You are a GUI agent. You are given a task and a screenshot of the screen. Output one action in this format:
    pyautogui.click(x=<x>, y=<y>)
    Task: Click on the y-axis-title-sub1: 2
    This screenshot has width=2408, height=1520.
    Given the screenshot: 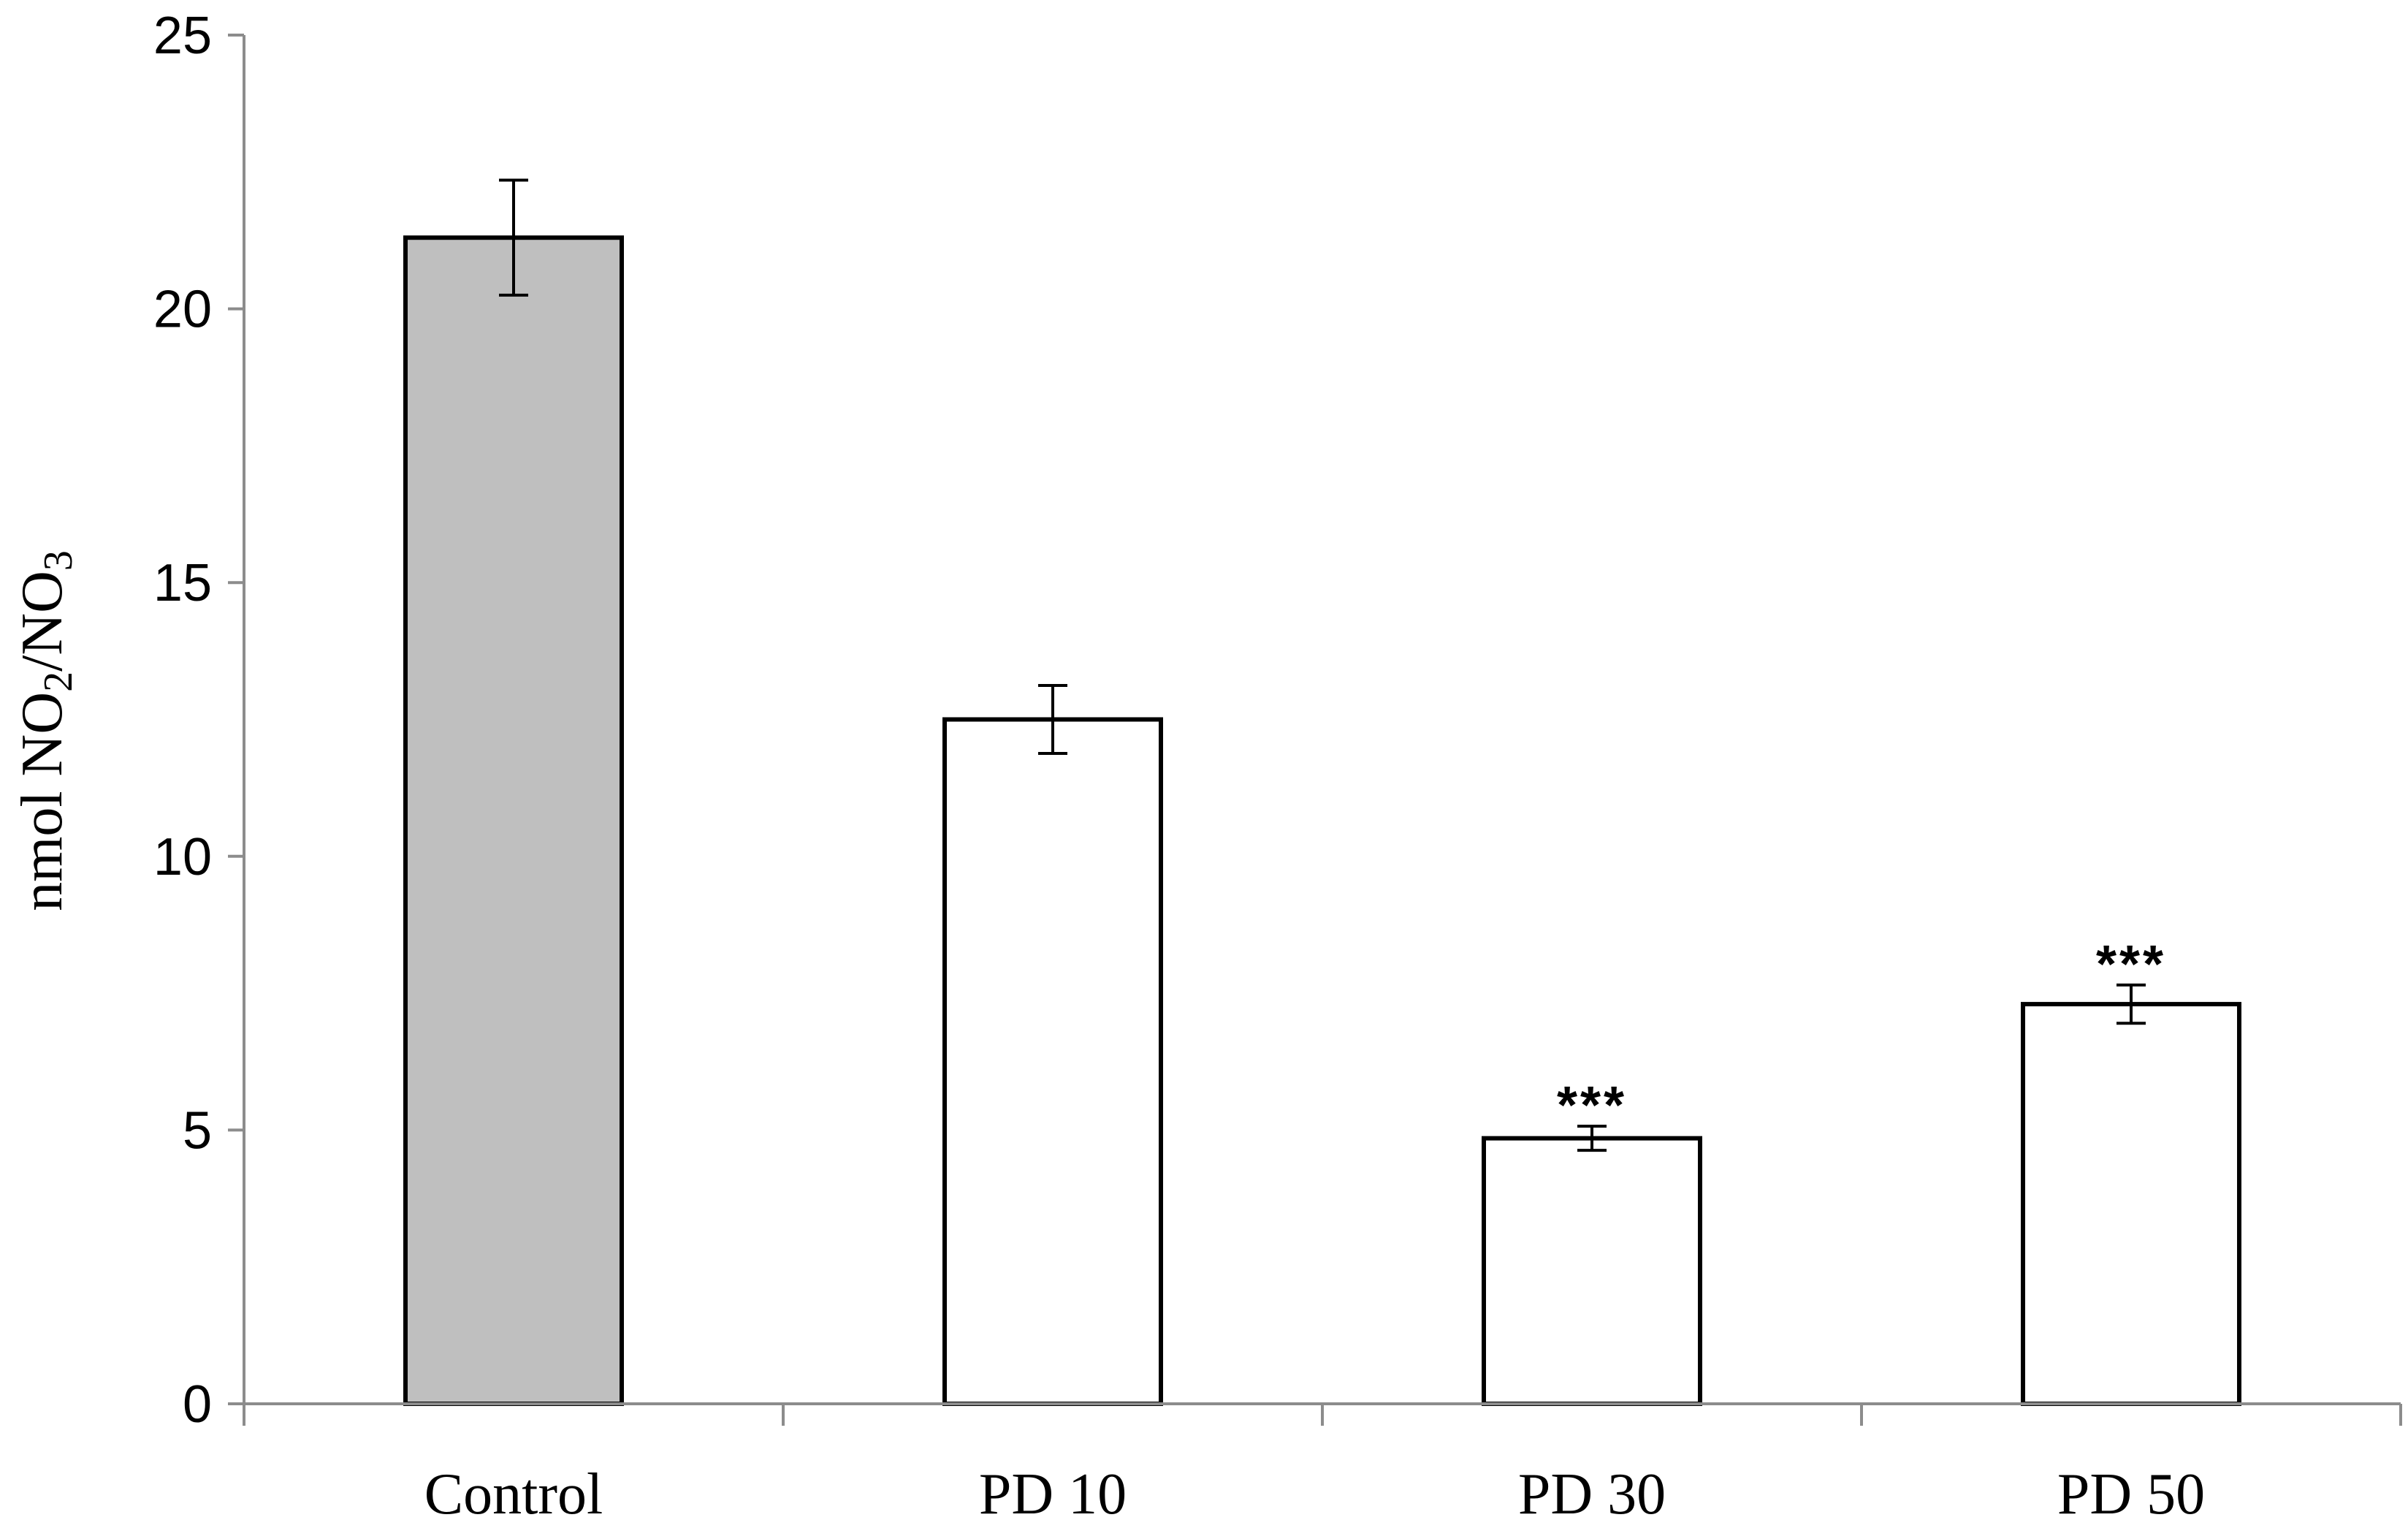 What is the action you would take?
    pyautogui.click(x=59, y=682)
    